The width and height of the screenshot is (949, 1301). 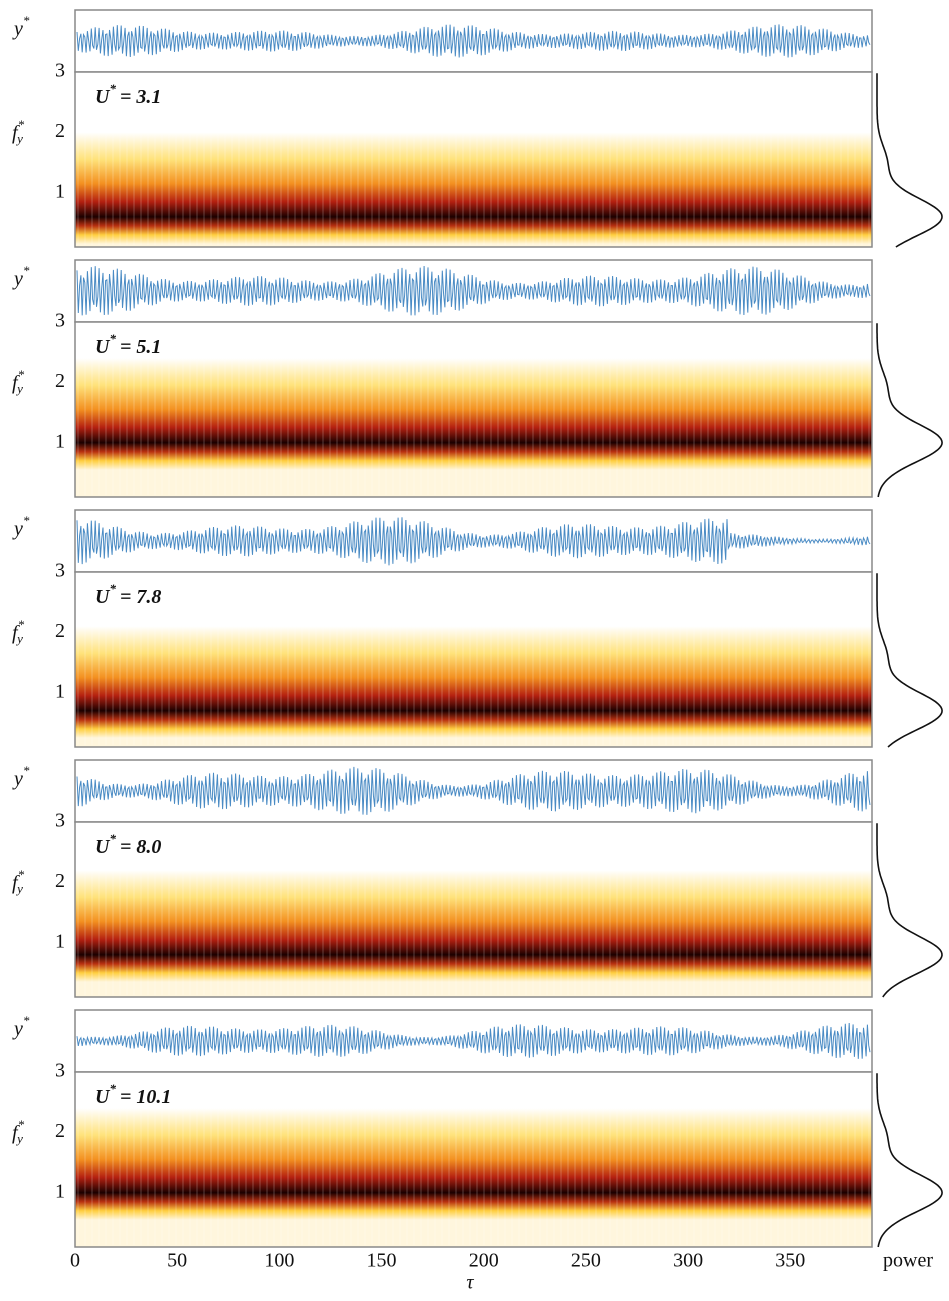 What do you see at coordinates (177, 1261) in the screenshot?
I see `x-tick-label: 50` at bounding box center [177, 1261].